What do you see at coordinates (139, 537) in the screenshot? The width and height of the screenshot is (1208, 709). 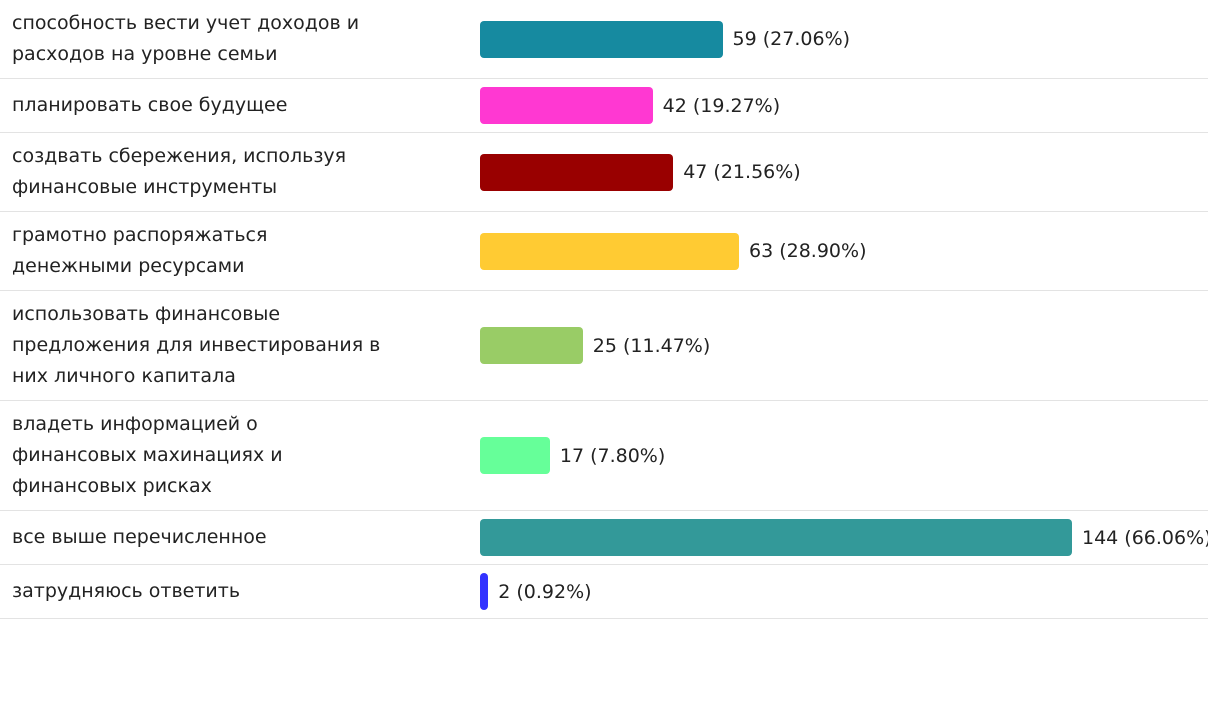 I see `category-label: все выше перечисленное` at bounding box center [139, 537].